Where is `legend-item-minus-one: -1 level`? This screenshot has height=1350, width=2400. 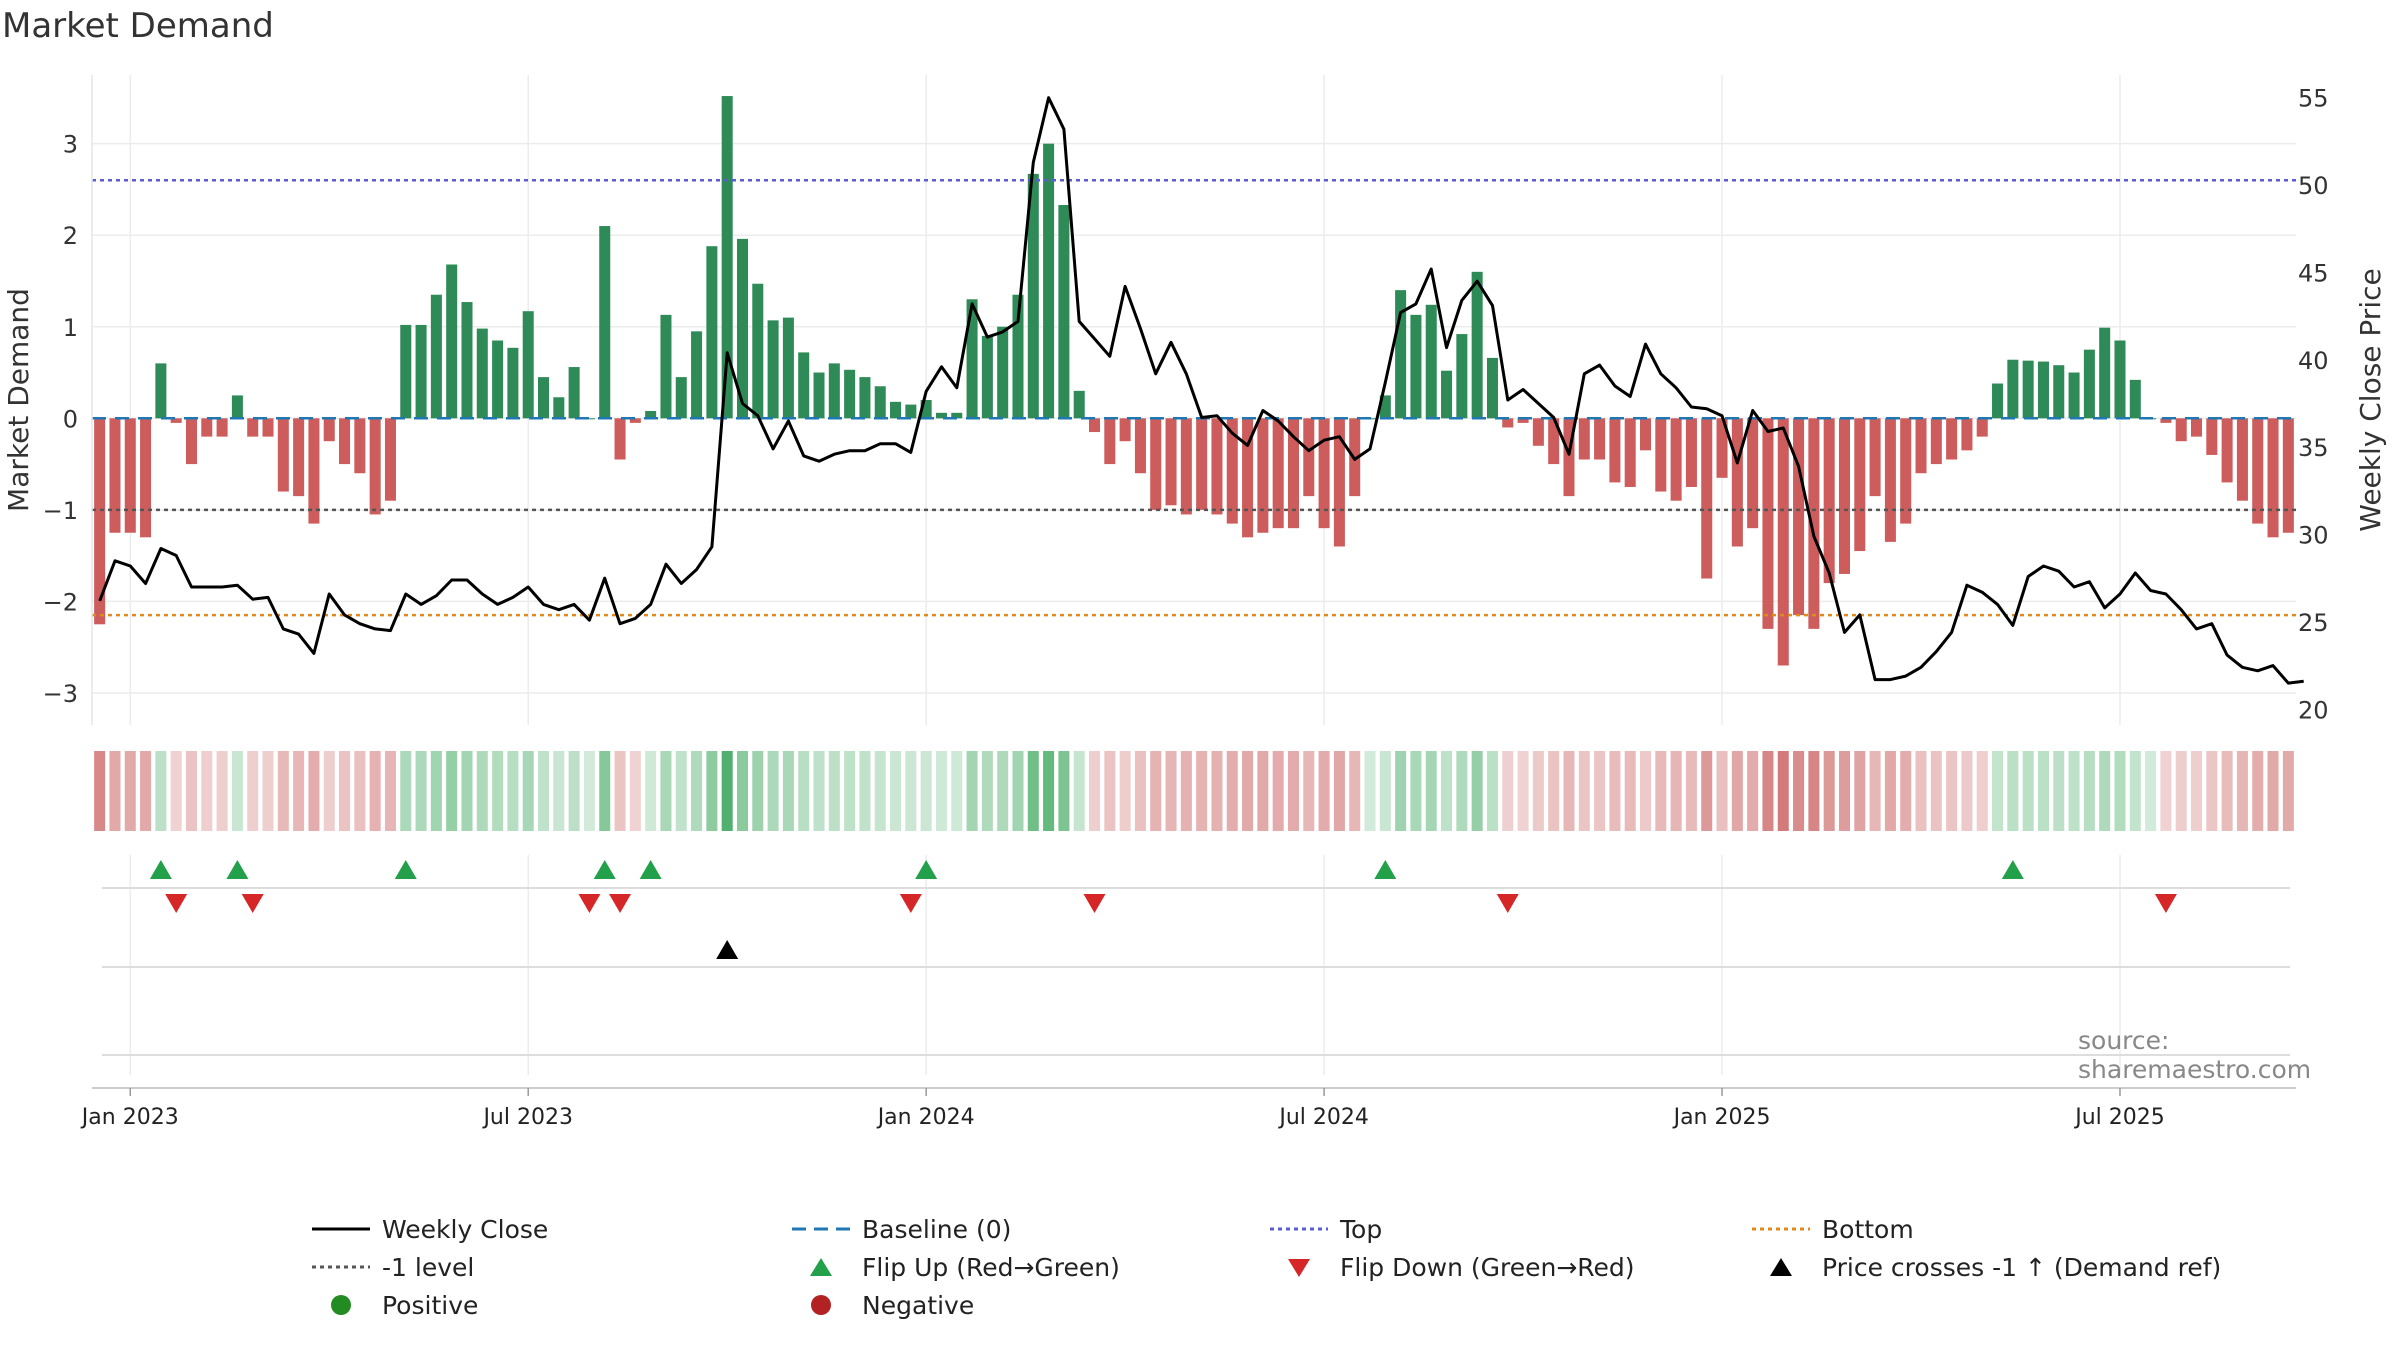
legend-item-minus-one: -1 level is located at coordinates (392, 1267).